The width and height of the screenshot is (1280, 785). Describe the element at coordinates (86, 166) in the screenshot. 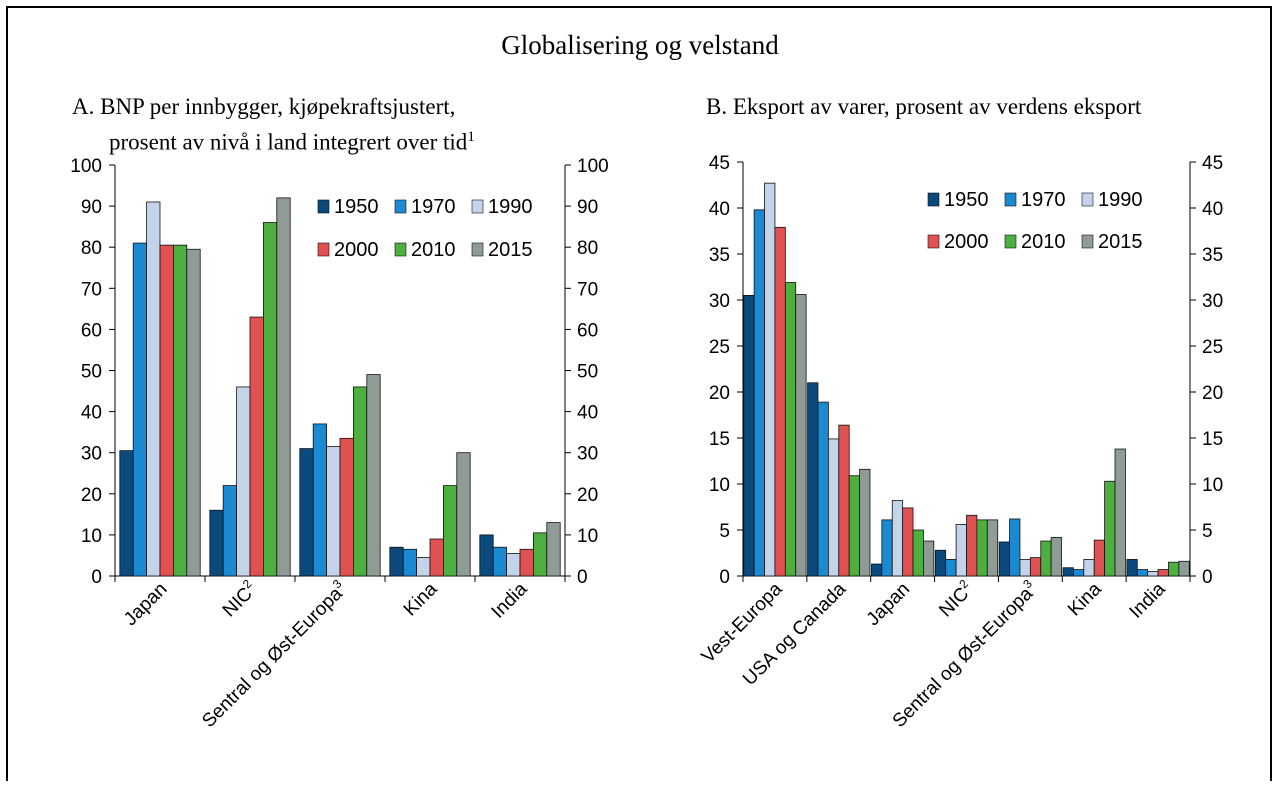

I see `y-tick-label-left: 100` at that location.